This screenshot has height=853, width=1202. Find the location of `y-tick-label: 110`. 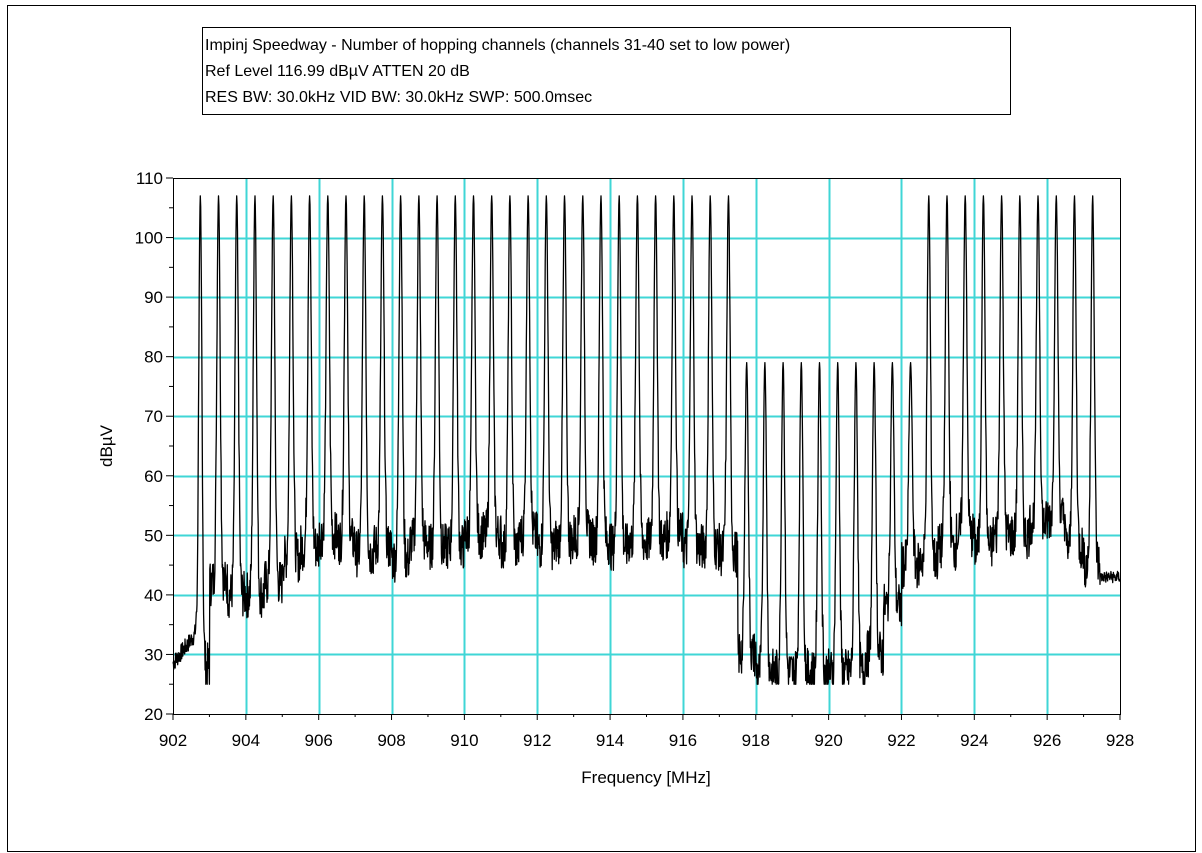

y-tick-label: 110 is located at coordinates (149, 178).